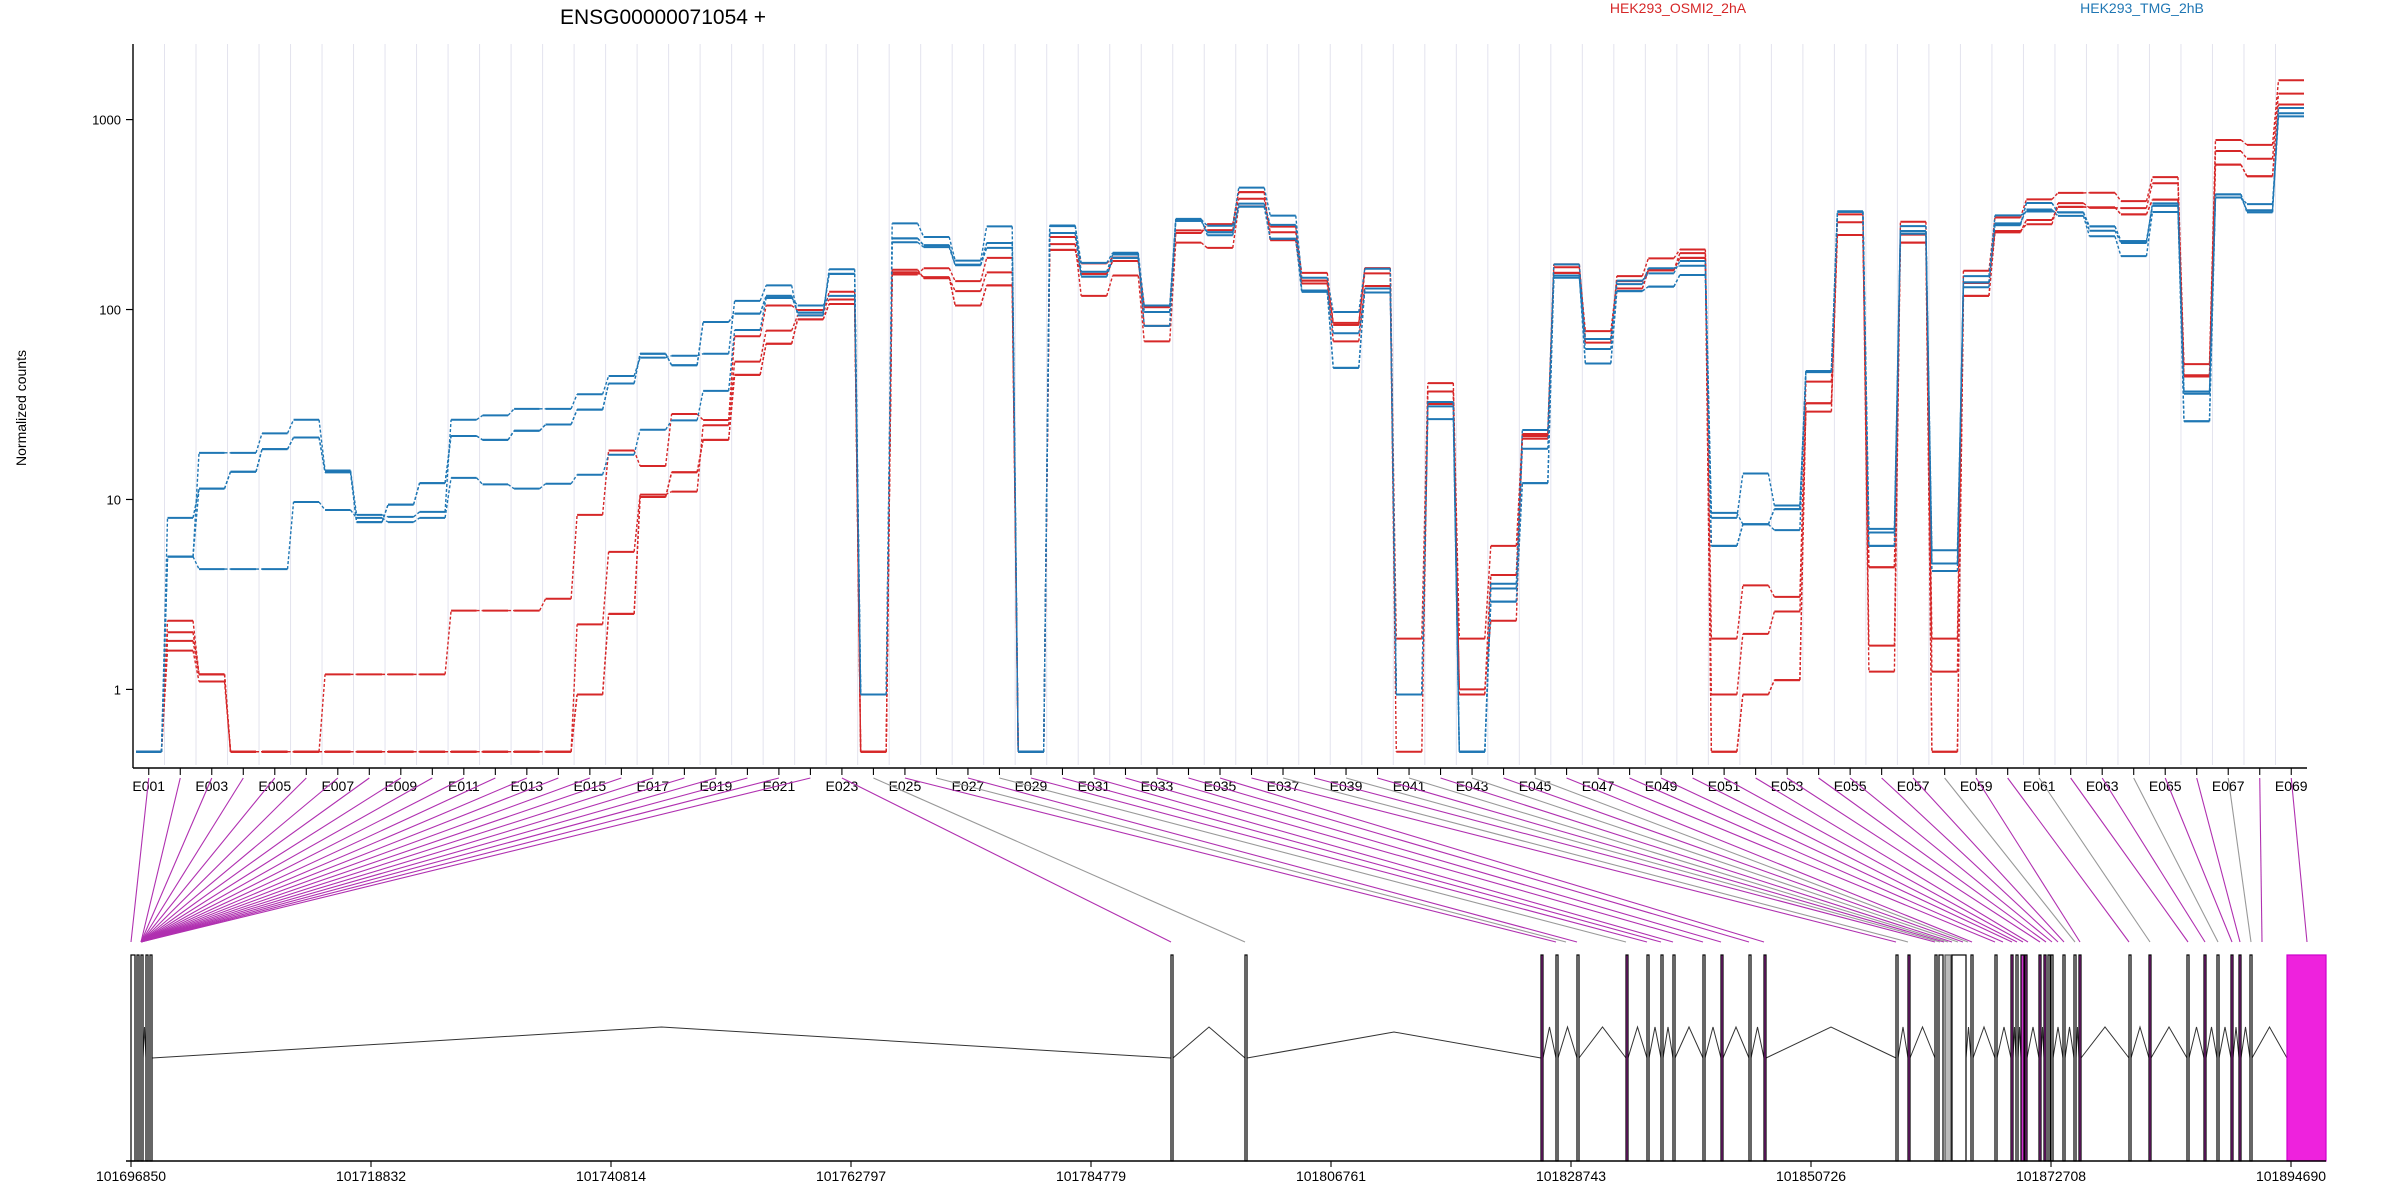  I want to click on genomic-coordinate-label: 101784779, so click(1091, 1176).